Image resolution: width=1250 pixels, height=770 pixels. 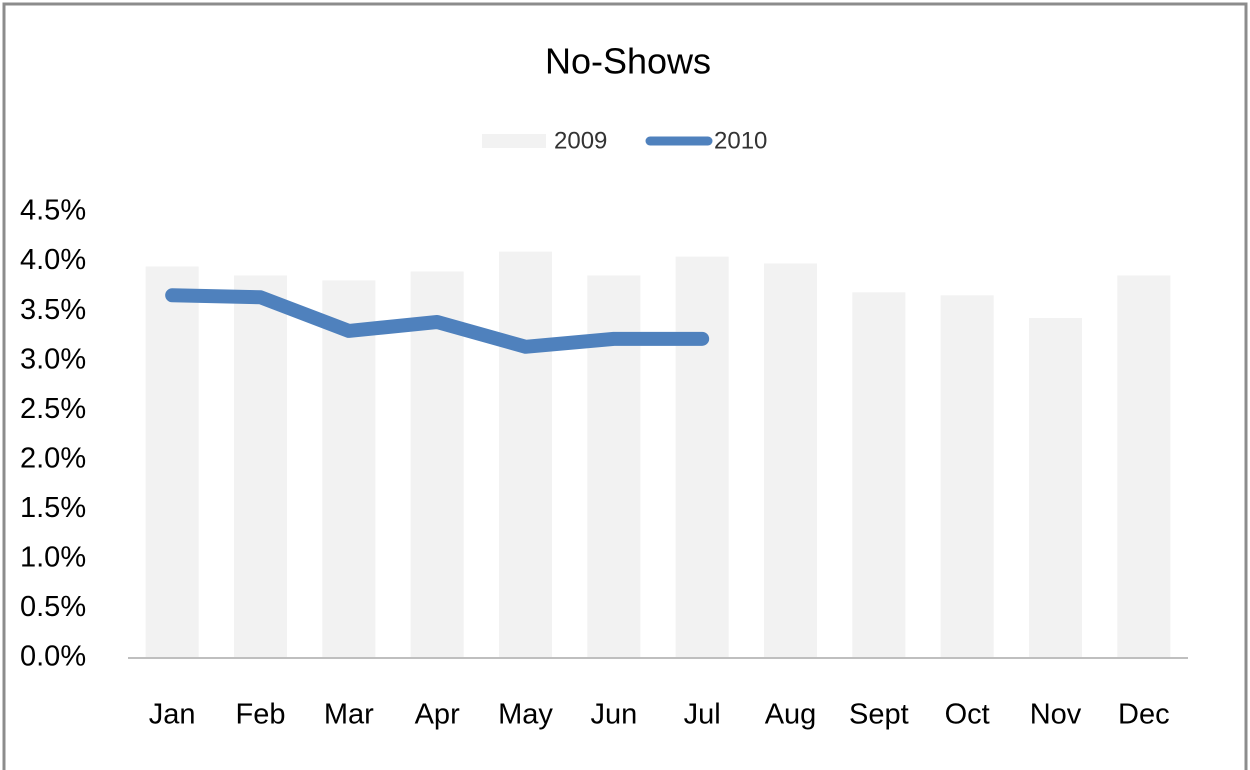 I want to click on x-tick-label: Mar, so click(x=349, y=715).